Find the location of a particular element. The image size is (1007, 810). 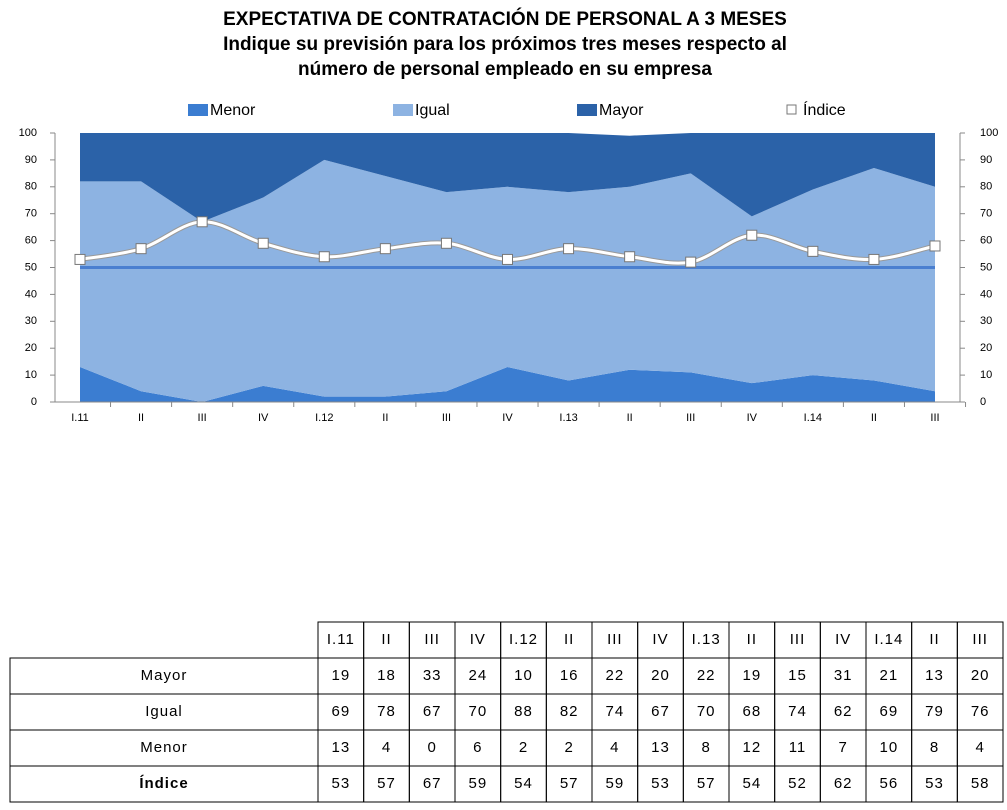

y2-tick-label: 40 is located at coordinates (986, 294).